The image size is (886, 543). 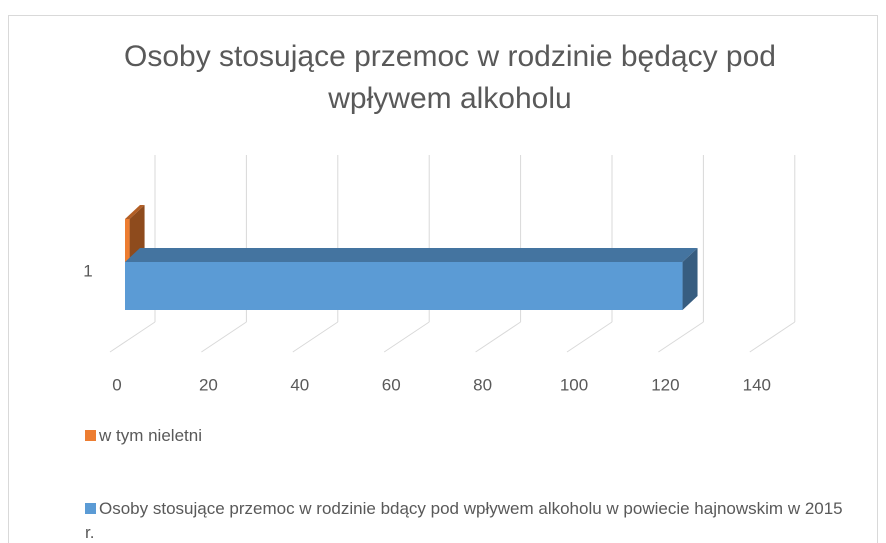 What do you see at coordinates (665, 384) in the screenshot?
I see `x-tick-label: 120` at bounding box center [665, 384].